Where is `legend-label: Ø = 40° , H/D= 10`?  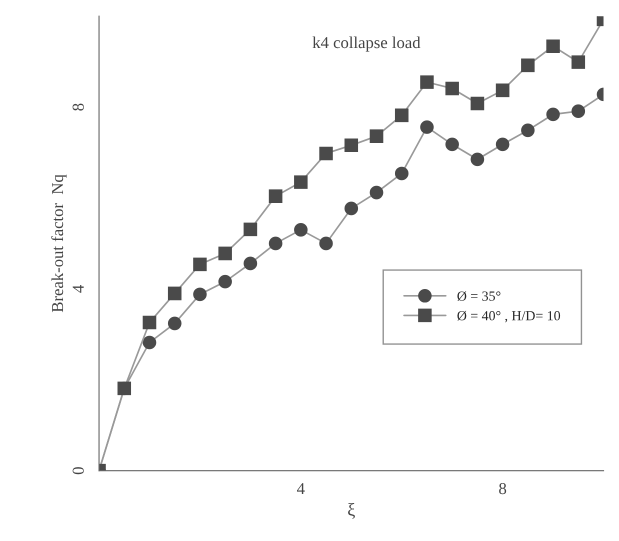 legend-label: Ø = 40° , H/D= 10 is located at coordinates (508, 316).